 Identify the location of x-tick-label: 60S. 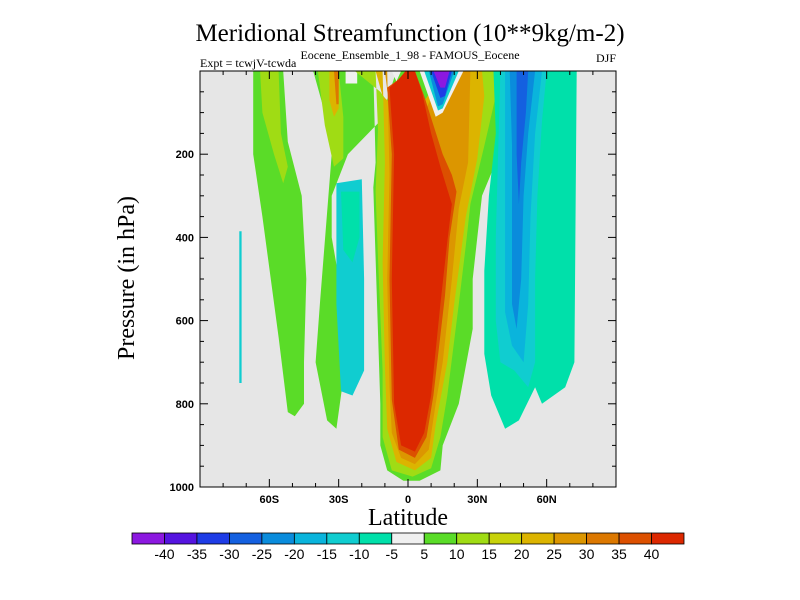
(270, 500).